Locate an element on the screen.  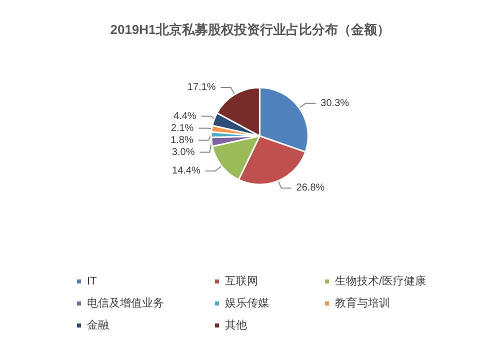
legend-label: 电信及增值业务 is located at coordinates (125, 303).